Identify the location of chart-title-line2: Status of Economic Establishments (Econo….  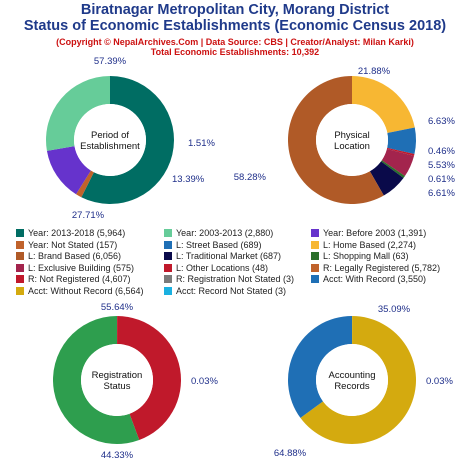
(235, 26).